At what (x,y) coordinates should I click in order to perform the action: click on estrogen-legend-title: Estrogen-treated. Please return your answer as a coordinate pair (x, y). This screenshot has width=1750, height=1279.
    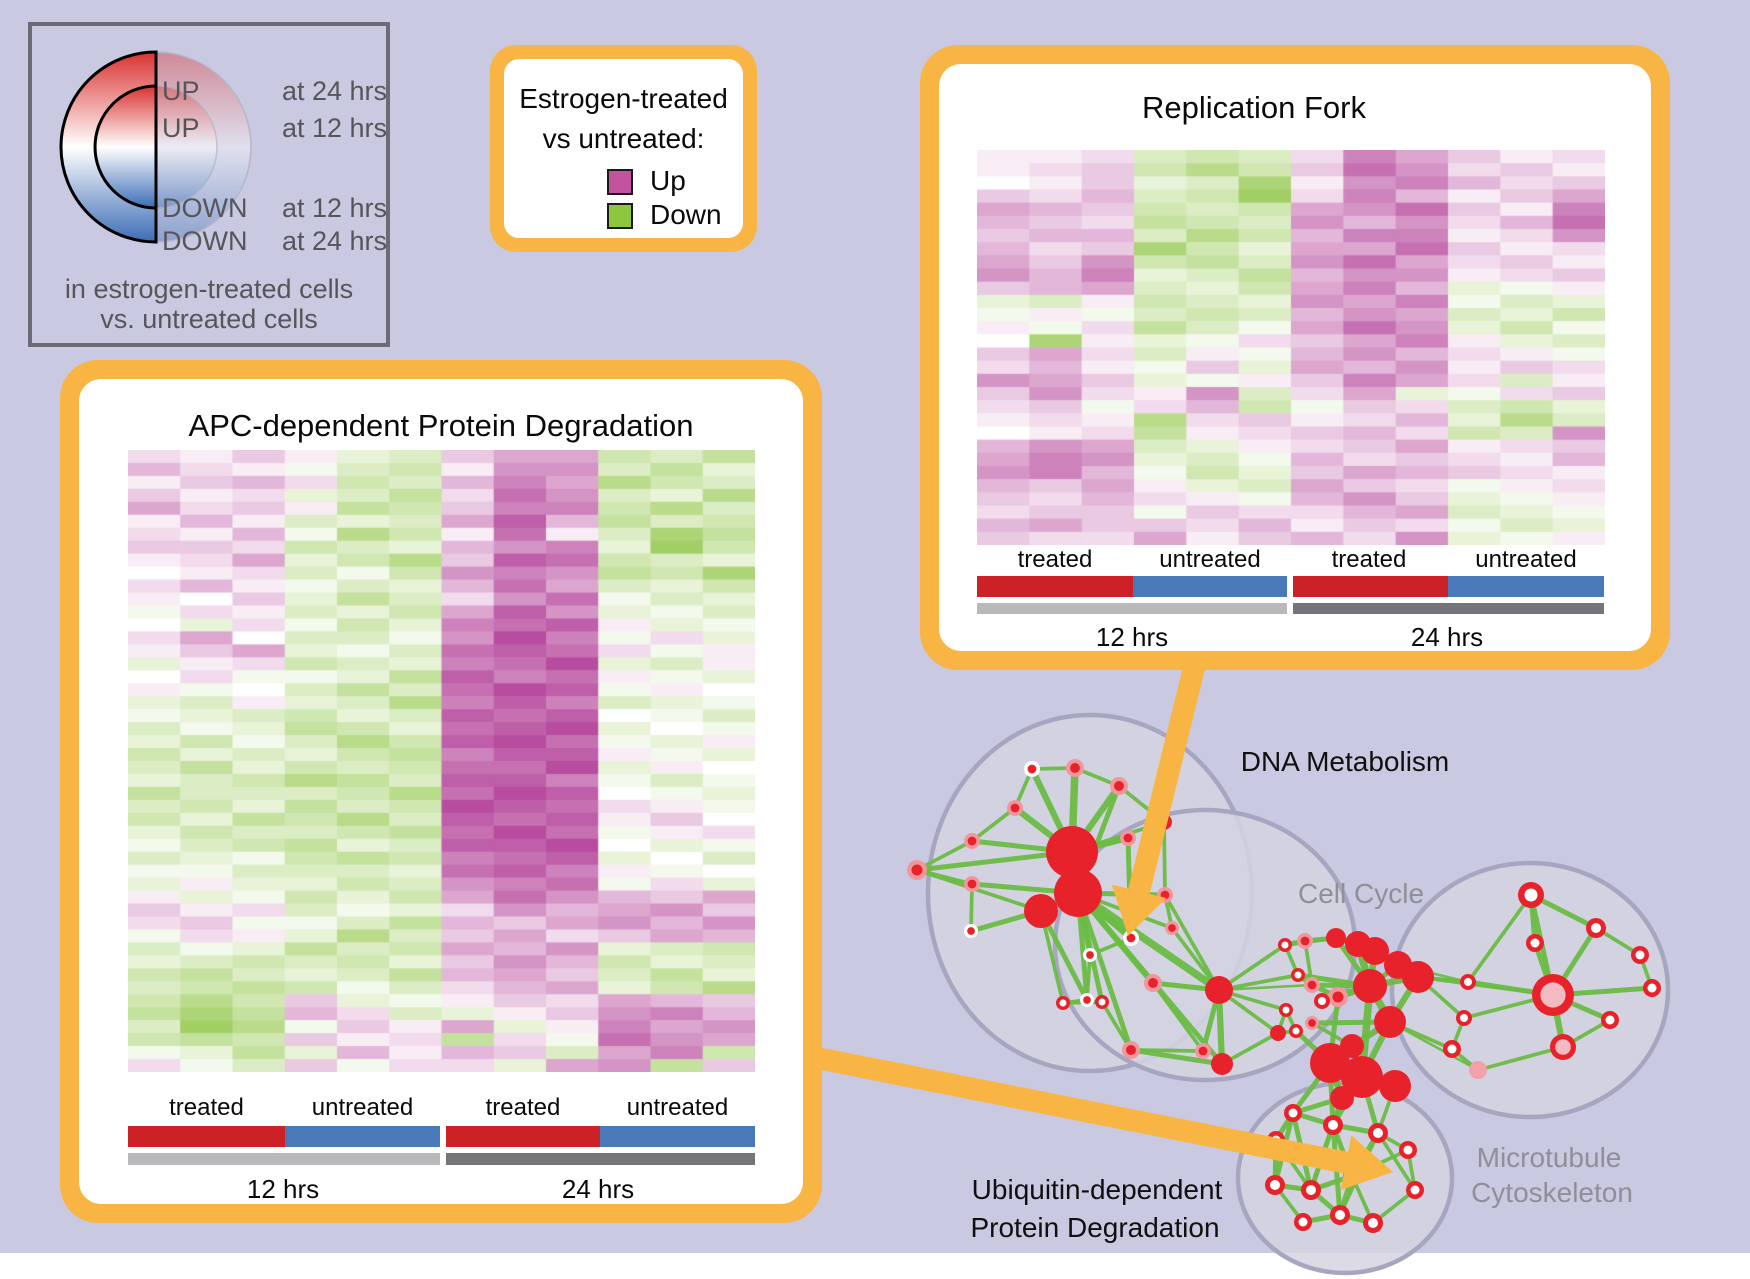
    Looking at the image, I should click on (623, 98).